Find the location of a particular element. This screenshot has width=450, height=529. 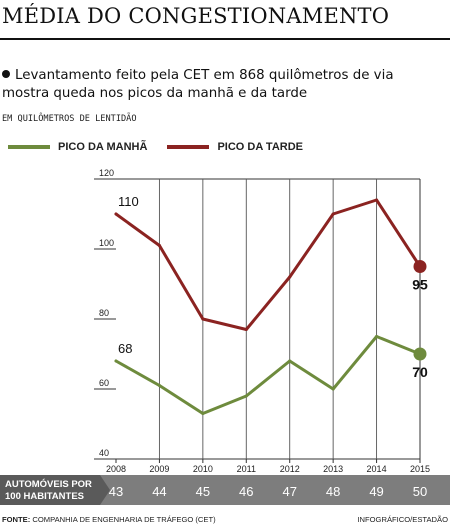

bullet-icon is located at coordinates (6, 74).